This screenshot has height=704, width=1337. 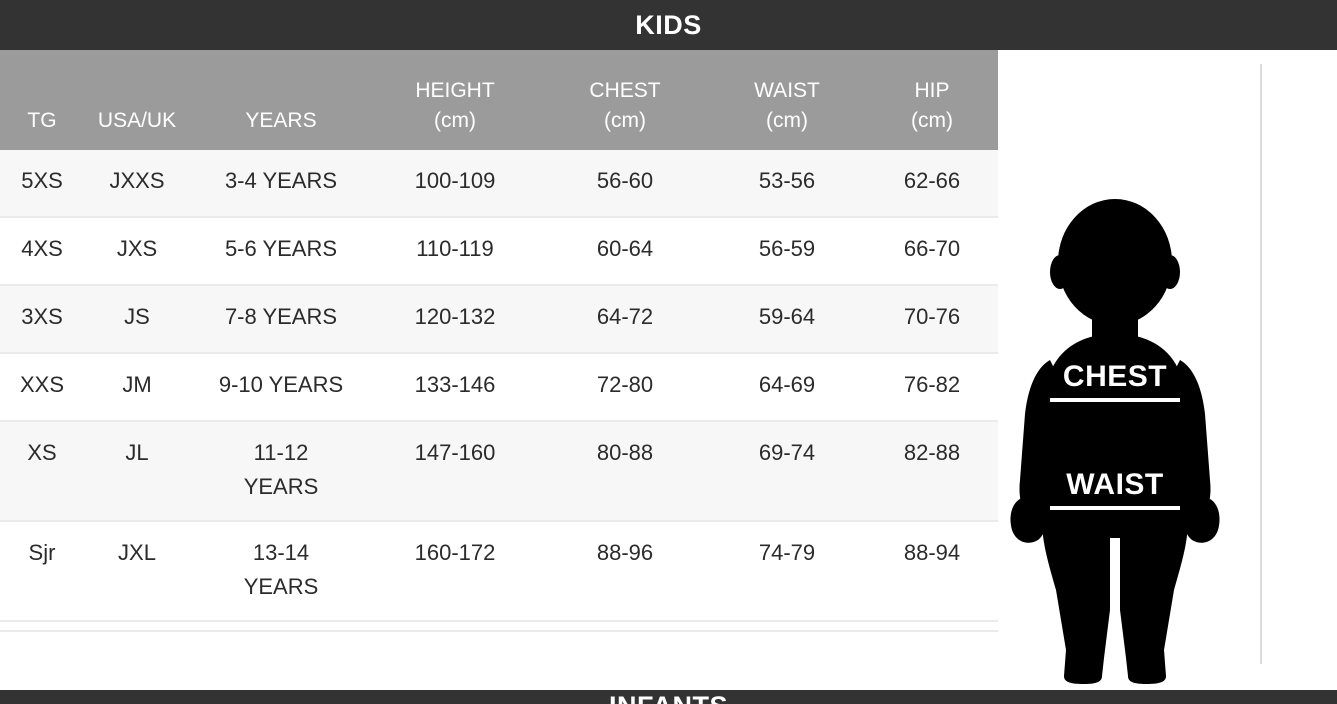 I want to click on cell-height: 100-109, so click(x=455, y=180).